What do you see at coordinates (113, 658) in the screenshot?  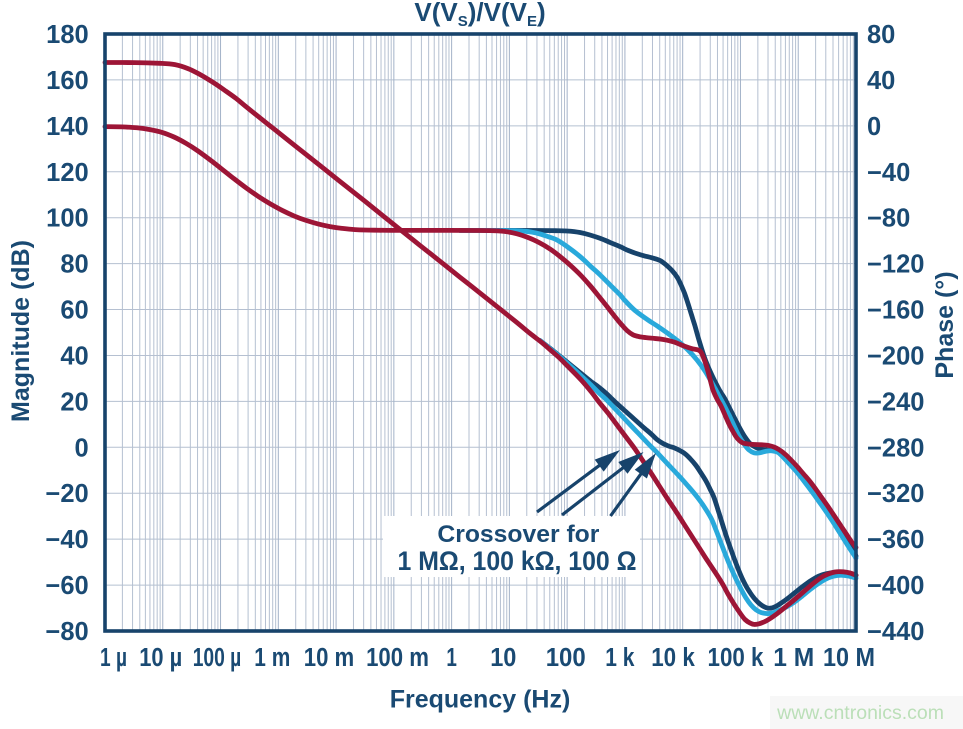 I see `svg-text: 1 µ` at bounding box center [113, 658].